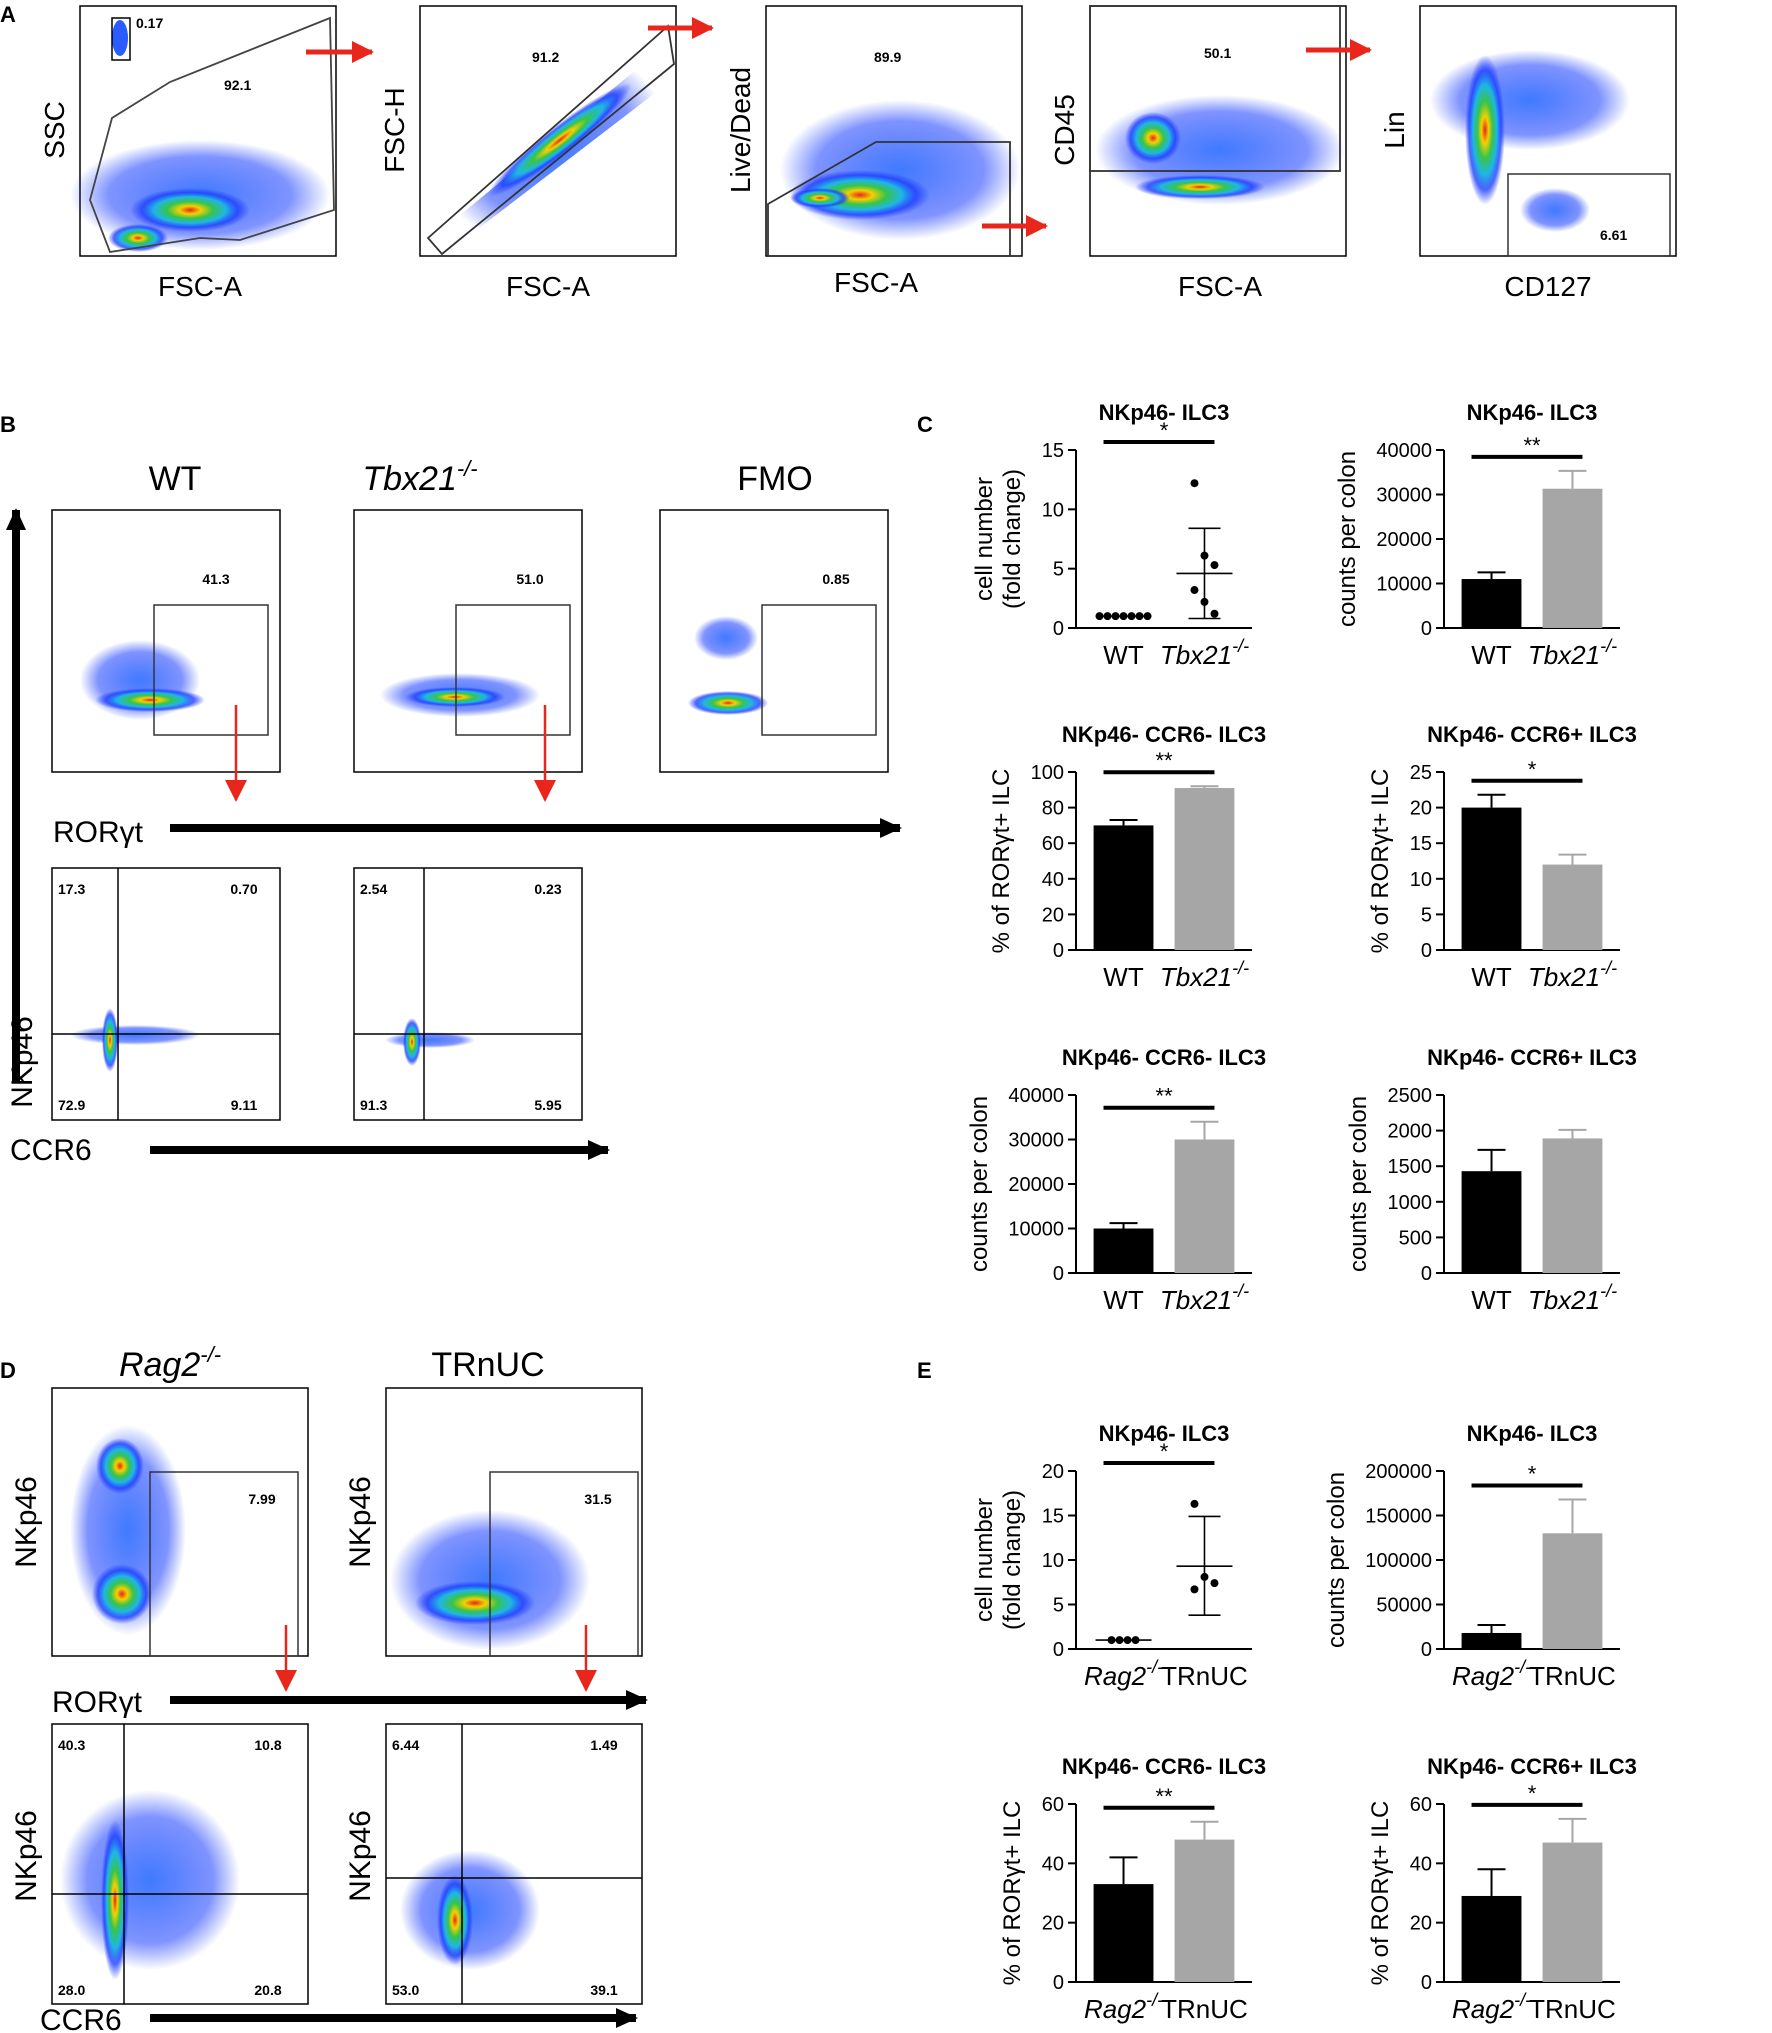  What do you see at coordinates (175, 479) in the screenshot?
I see `group-header: WT` at bounding box center [175, 479].